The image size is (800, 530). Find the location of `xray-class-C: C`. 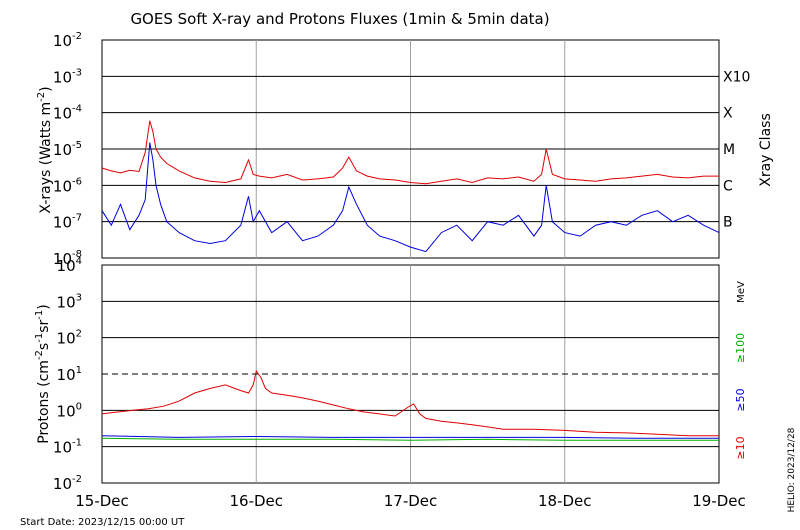

xray-class-C: C is located at coordinates (728, 186).